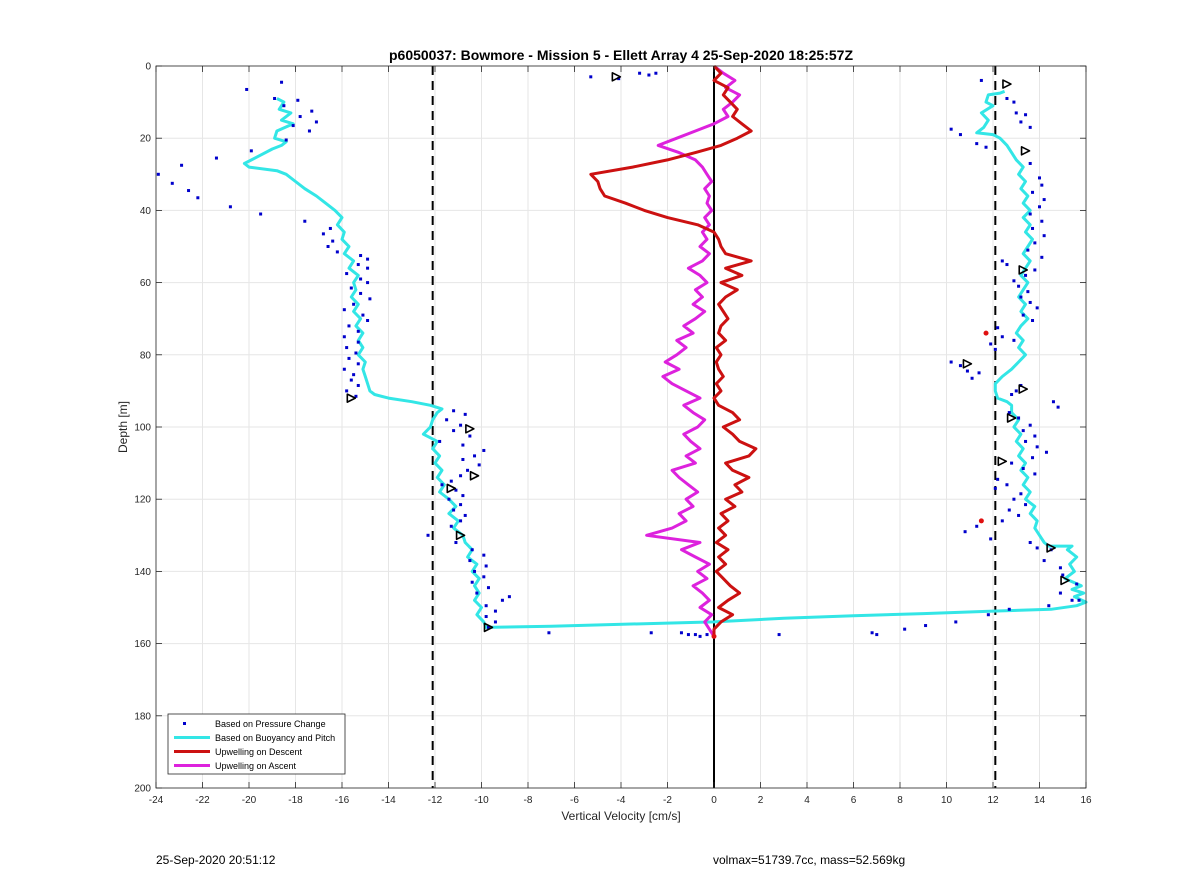 The height and width of the screenshot is (885, 1200). What do you see at coordinates (123, 427) in the screenshot?
I see `y-axis-label: Depth [m]` at bounding box center [123, 427].